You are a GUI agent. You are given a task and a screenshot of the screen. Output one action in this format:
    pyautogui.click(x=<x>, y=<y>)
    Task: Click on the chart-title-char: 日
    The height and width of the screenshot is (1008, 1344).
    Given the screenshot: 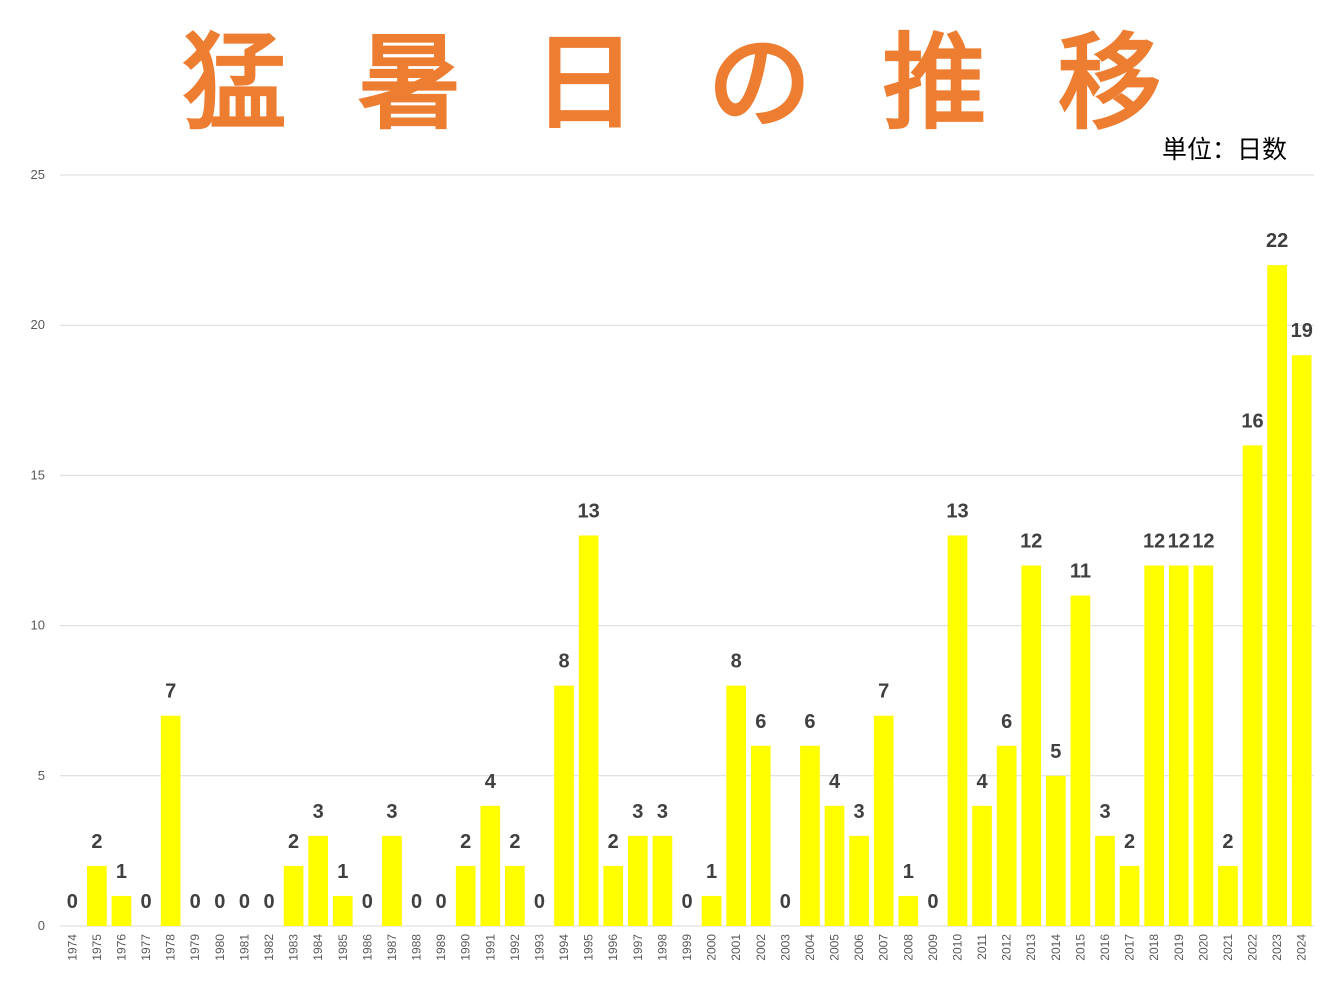 What is the action you would take?
    pyautogui.click(x=584, y=82)
    